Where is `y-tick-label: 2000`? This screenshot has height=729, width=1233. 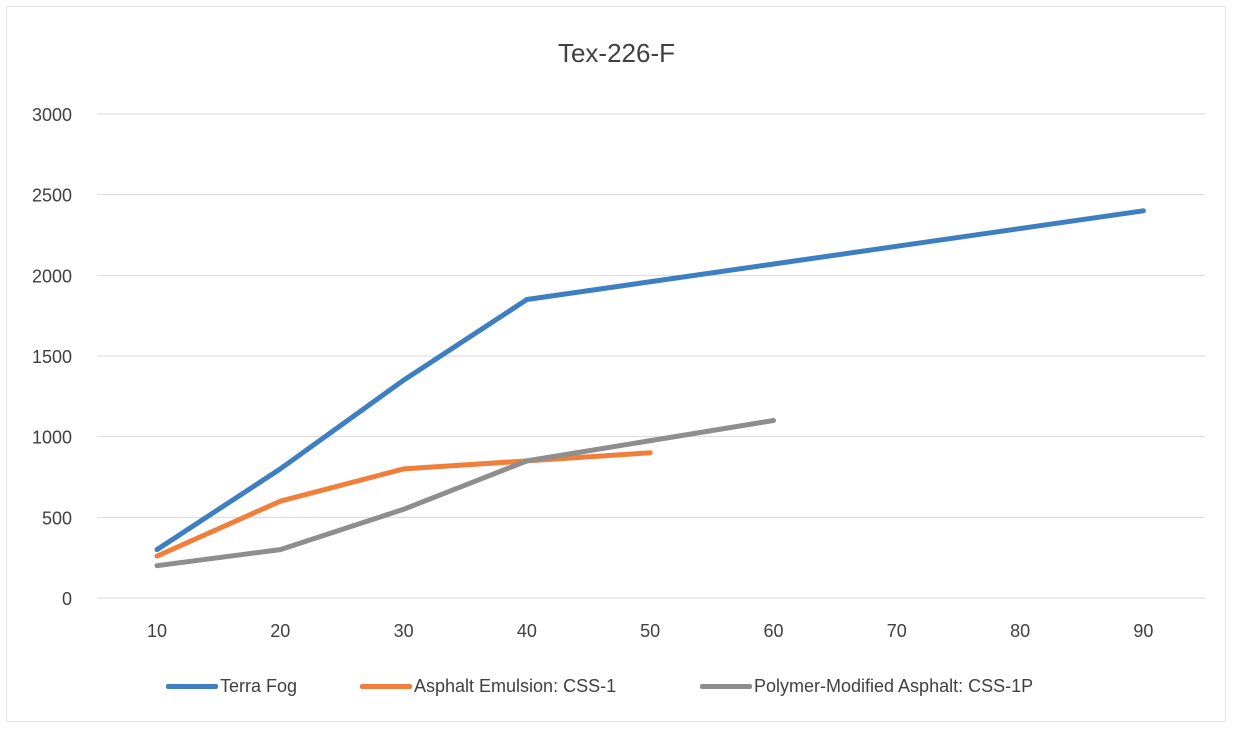
y-tick-label: 2000 is located at coordinates (52, 276).